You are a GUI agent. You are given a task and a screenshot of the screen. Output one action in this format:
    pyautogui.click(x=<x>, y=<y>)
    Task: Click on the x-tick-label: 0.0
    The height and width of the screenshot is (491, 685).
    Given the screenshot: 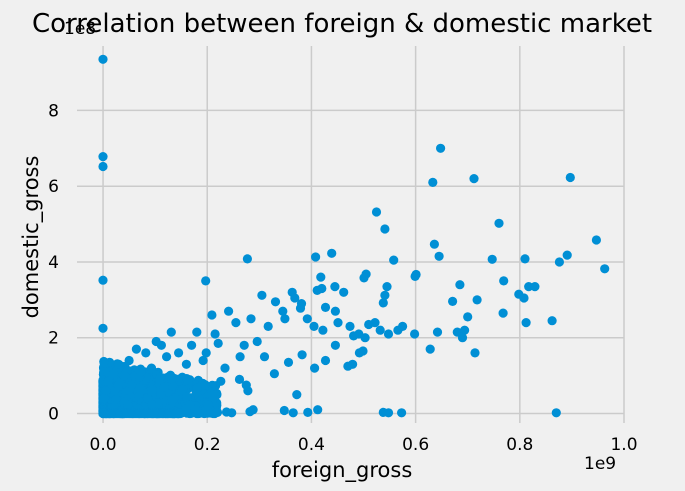 What is the action you would take?
    pyautogui.click(x=103, y=445)
    